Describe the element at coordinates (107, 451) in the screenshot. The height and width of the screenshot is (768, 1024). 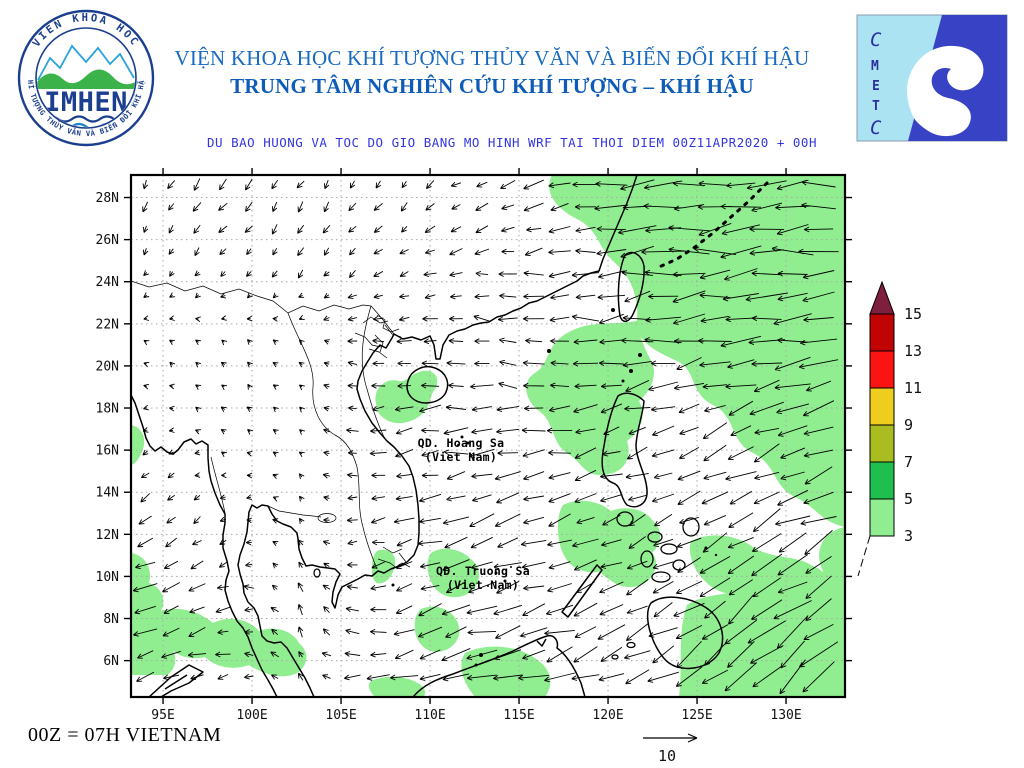
I see `lat-tick-label: 16N` at that location.